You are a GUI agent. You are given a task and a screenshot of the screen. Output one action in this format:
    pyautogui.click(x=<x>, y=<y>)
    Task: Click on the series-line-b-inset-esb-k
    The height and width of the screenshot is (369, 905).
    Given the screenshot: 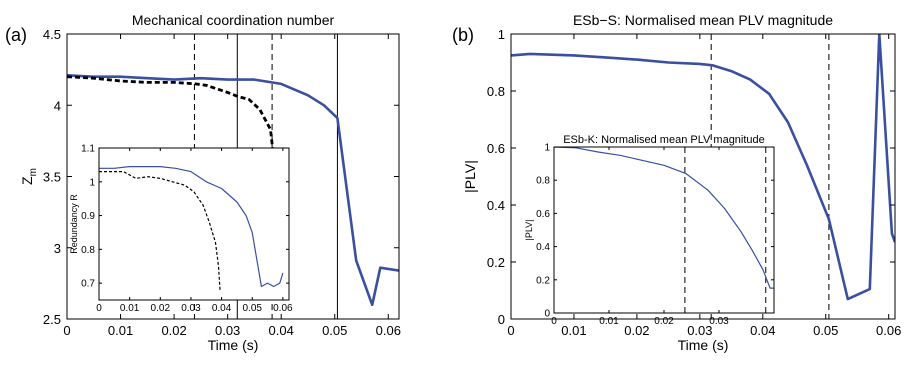 What is the action you would take?
    pyautogui.click(x=664, y=218)
    